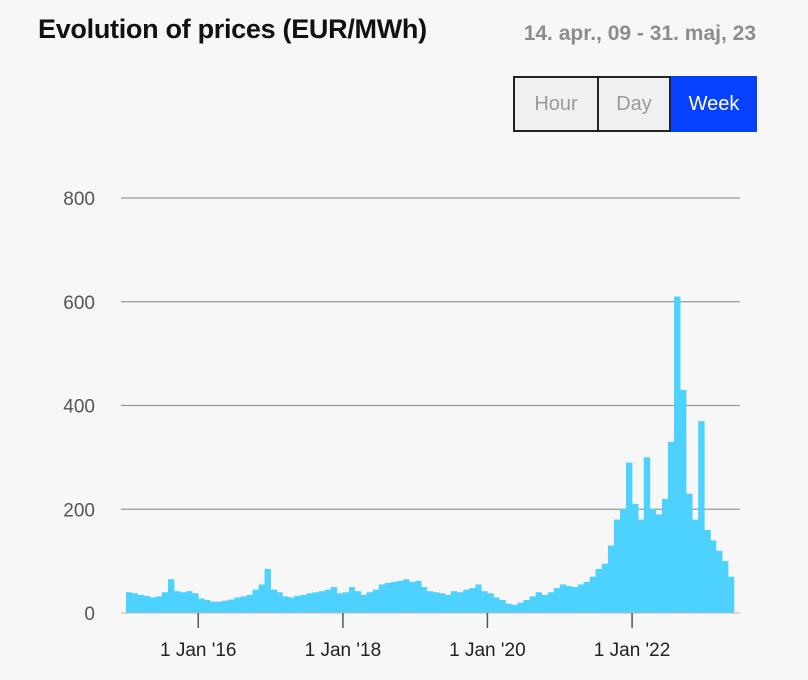 Image resolution: width=808 pixels, height=680 pixels. What do you see at coordinates (639, 33) in the screenshot?
I see `date-range-label: 14. apr., 09 - 31. maj, 23` at bounding box center [639, 33].